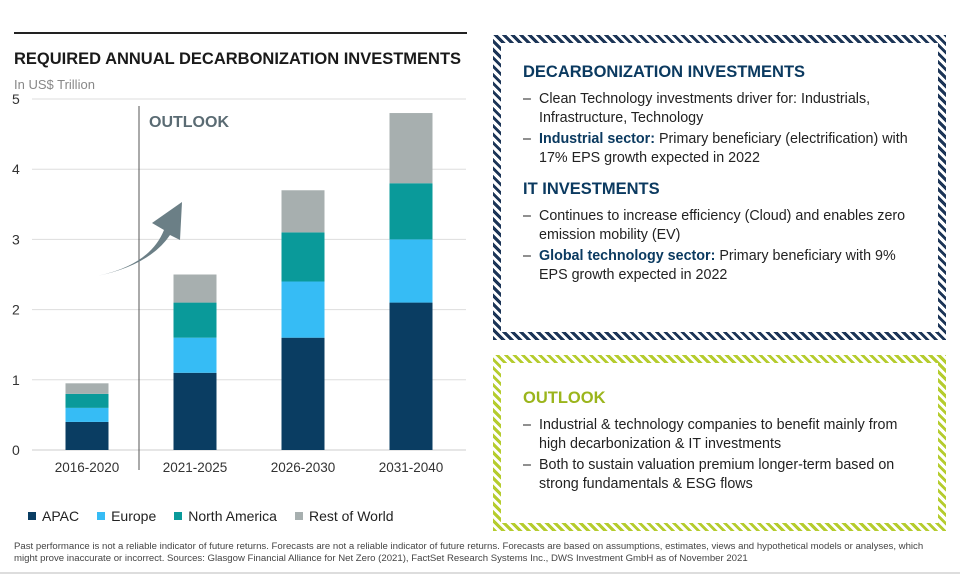  I want to click on legend-label: North America, so click(232, 516).